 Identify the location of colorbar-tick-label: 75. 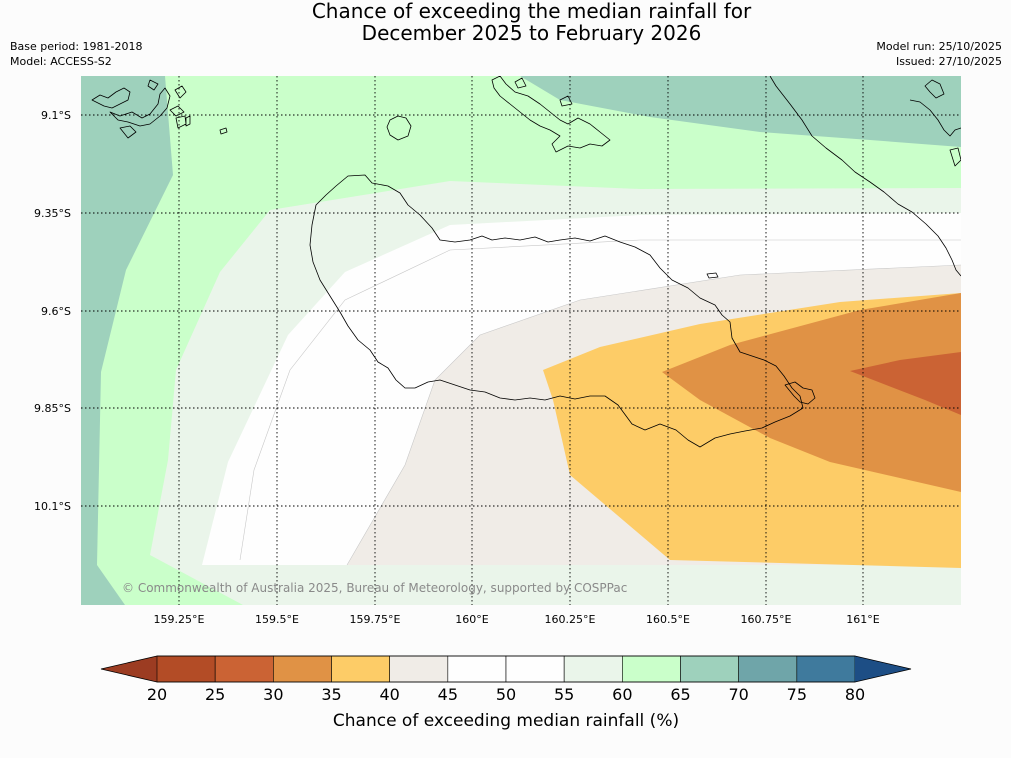
(797, 694).